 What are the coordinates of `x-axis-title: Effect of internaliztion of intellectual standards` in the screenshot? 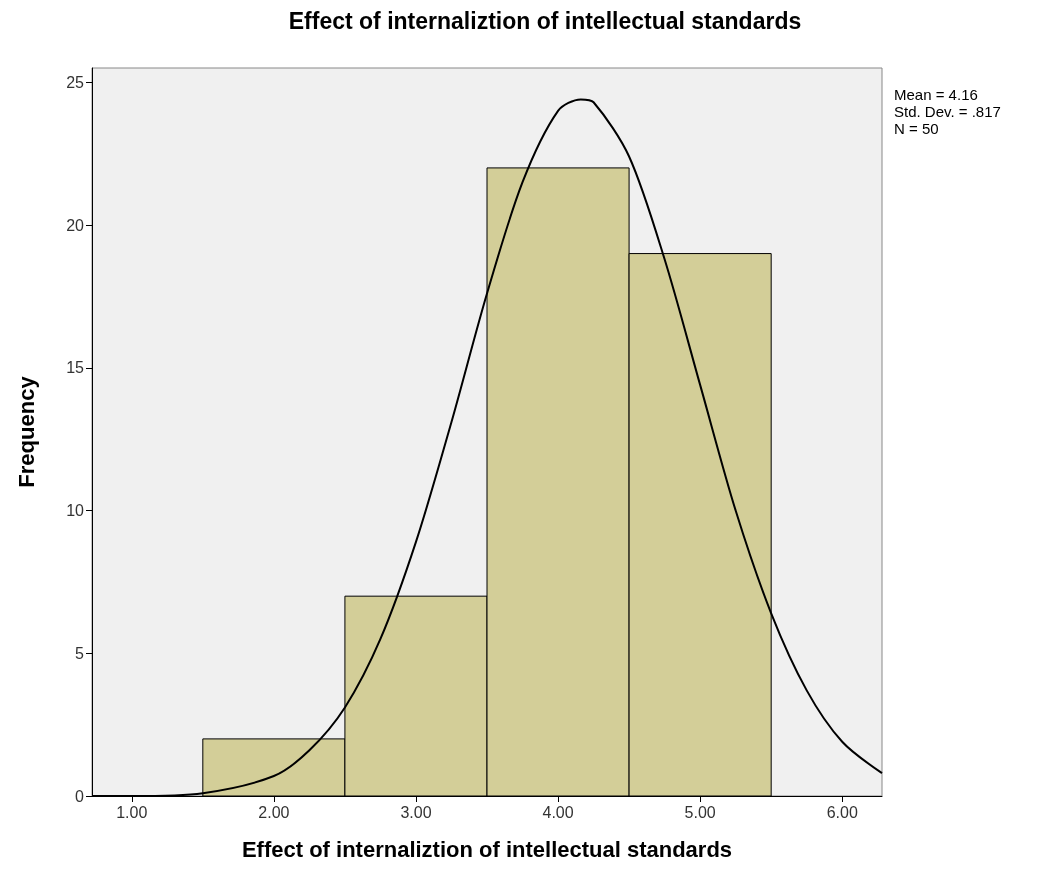 It's located at (487, 849).